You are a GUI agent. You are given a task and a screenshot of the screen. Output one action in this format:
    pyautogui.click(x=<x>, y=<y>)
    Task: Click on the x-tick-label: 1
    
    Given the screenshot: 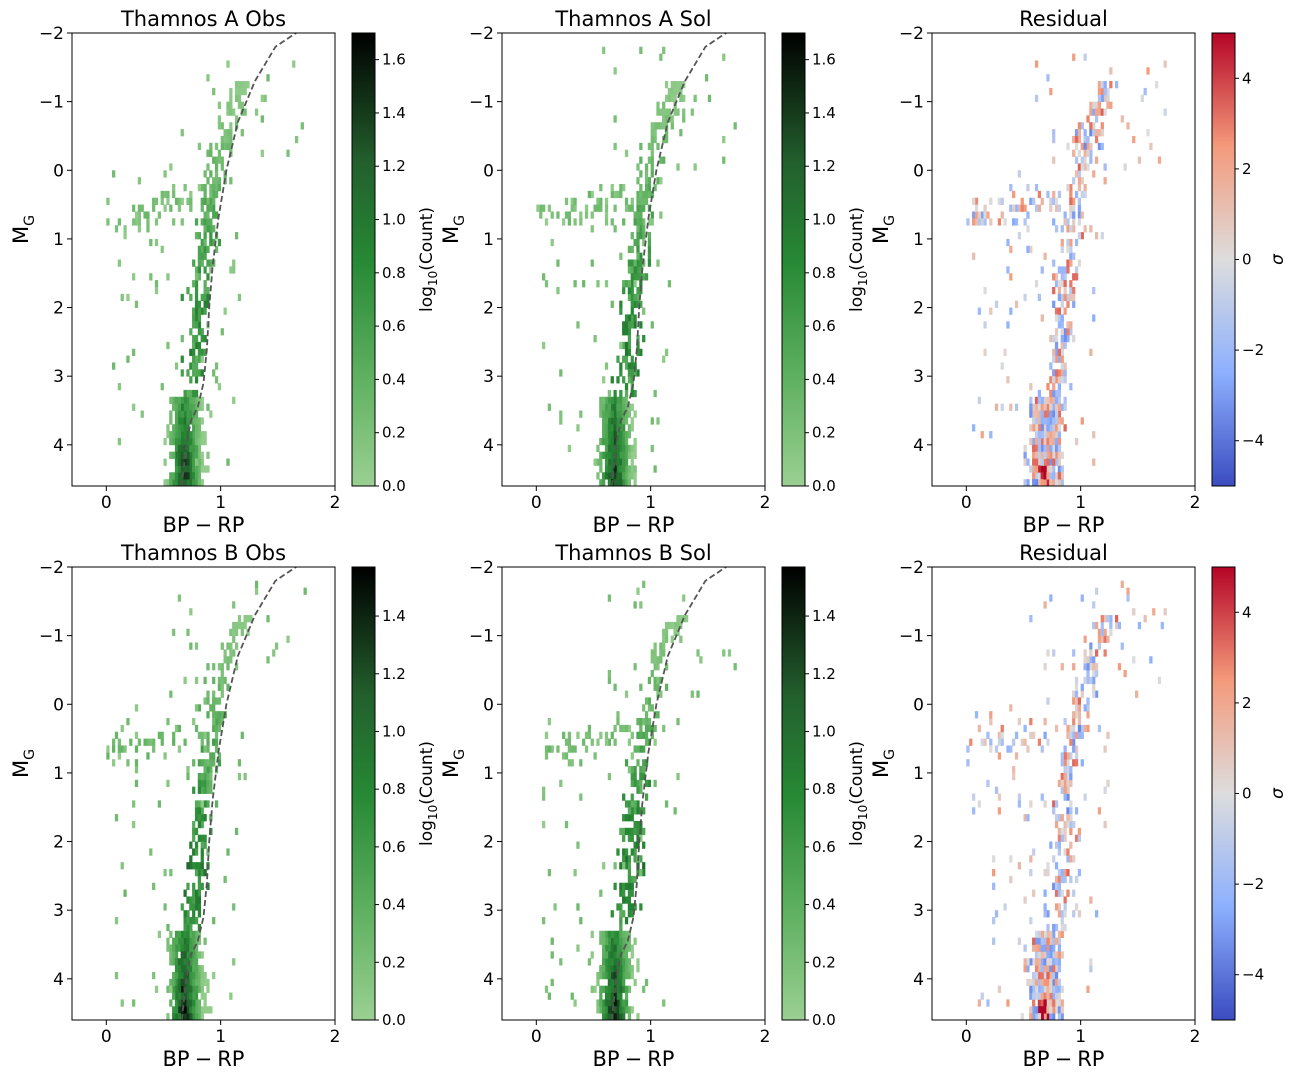 What is the action you would take?
    pyautogui.click(x=1080, y=1037)
    